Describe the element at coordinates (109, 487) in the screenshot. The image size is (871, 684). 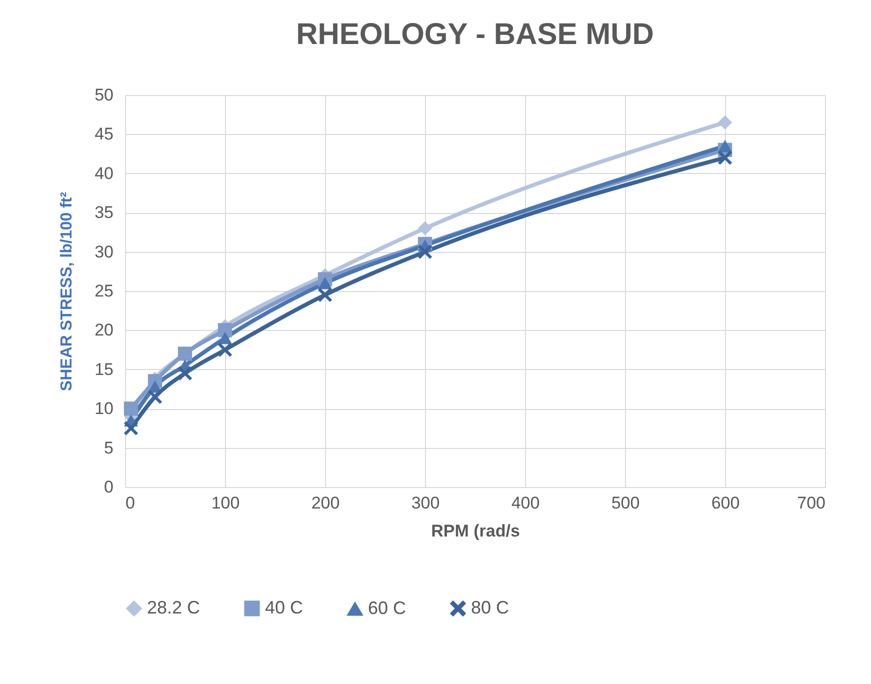
I see `y-tick-label: 0` at that location.